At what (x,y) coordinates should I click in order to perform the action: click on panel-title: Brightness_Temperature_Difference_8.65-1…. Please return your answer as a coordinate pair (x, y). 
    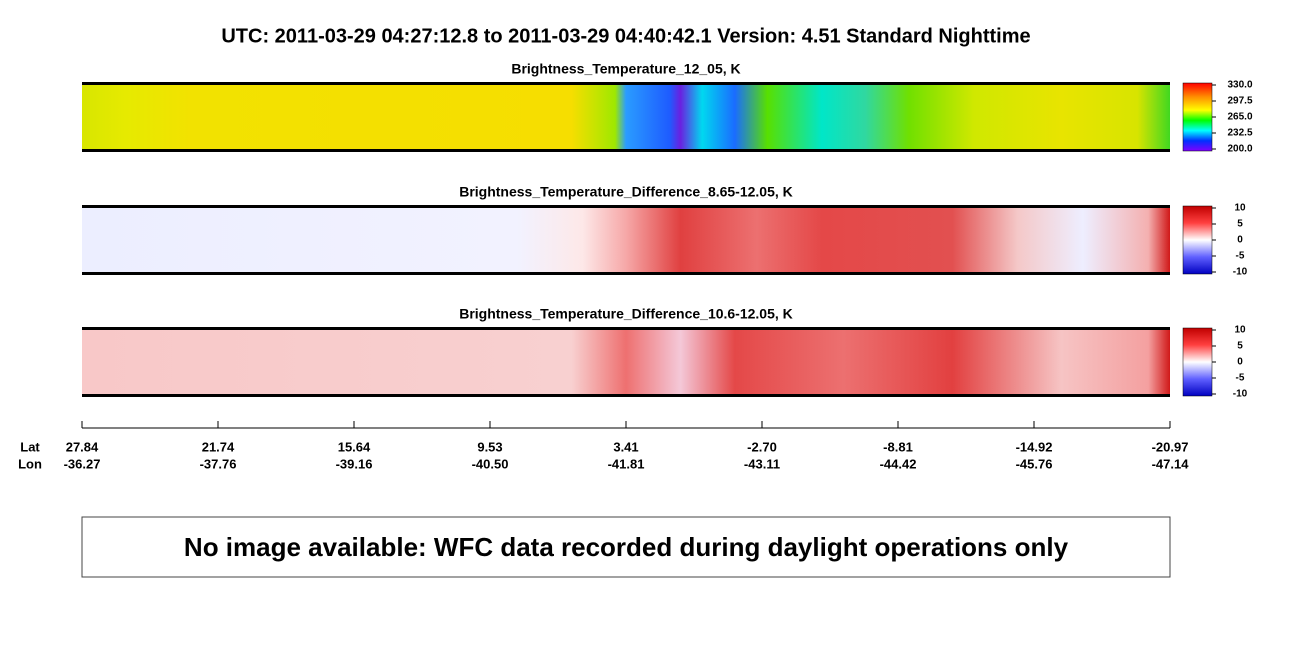
    Looking at the image, I should click on (626, 192).